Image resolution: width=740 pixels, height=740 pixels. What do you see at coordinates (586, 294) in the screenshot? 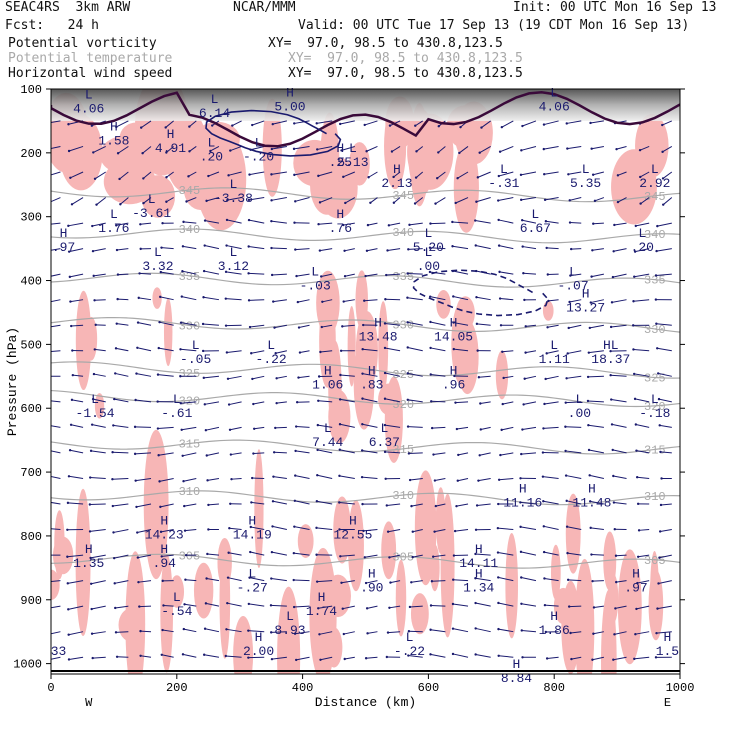
I see `extremum-type-27: H` at bounding box center [586, 294].